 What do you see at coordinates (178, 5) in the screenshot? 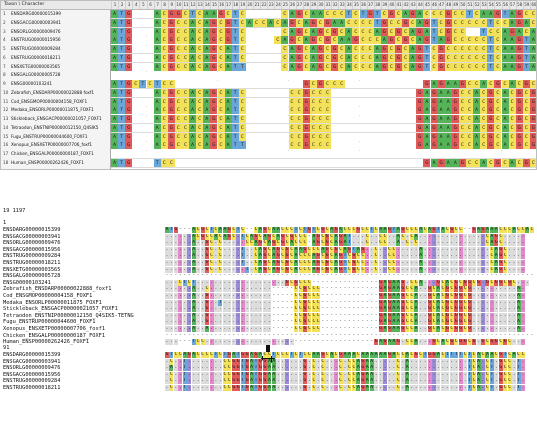
I see `column-header: 10` at bounding box center [178, 5].